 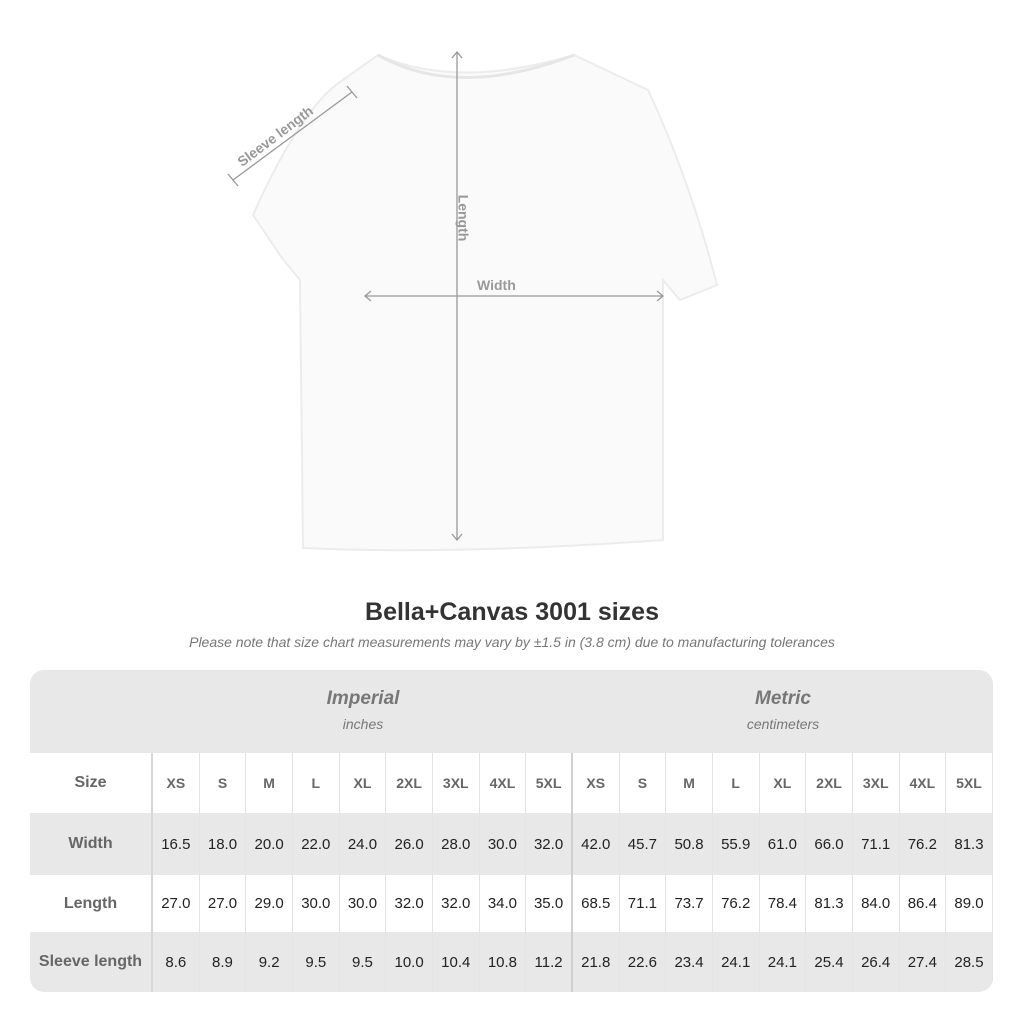 I want to click on table-cell: 21.8, so click(x=596, y=962).